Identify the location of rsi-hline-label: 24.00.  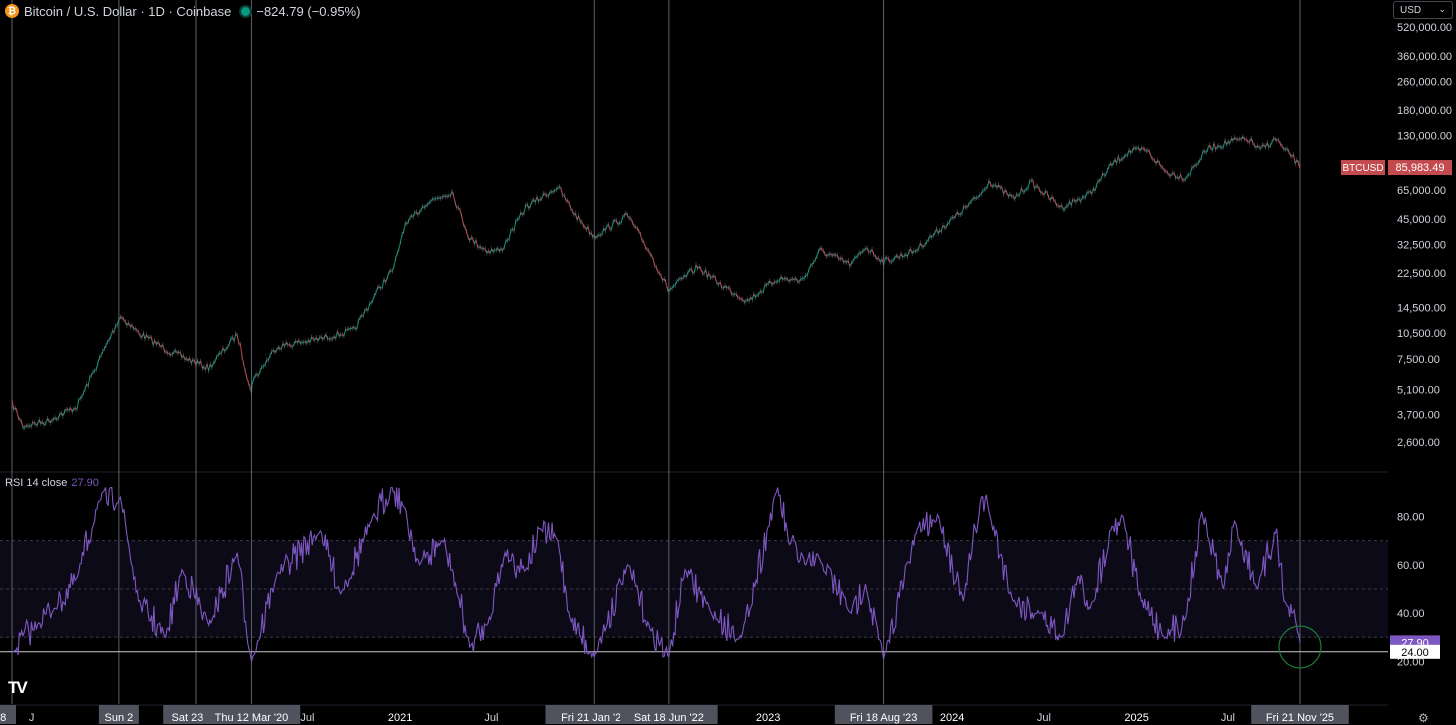
(1415, 653).